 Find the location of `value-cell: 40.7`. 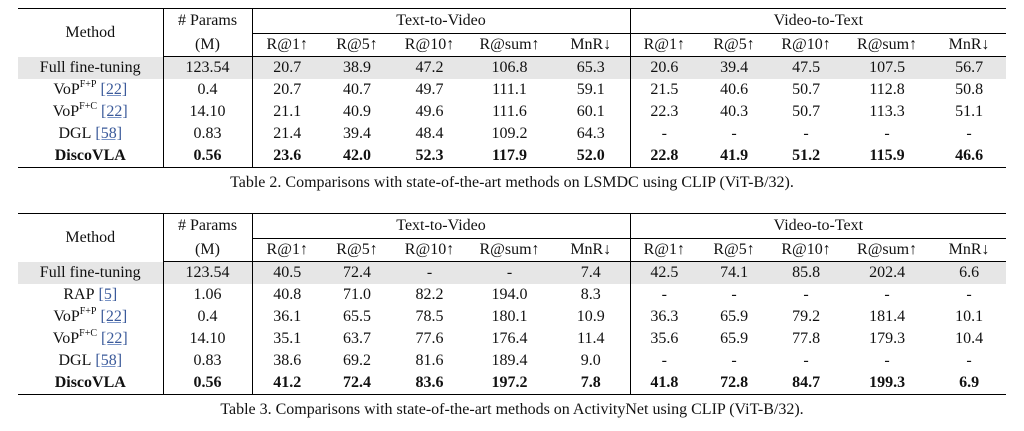

value-cell: 40.7 is located at coordinates (357, 89).